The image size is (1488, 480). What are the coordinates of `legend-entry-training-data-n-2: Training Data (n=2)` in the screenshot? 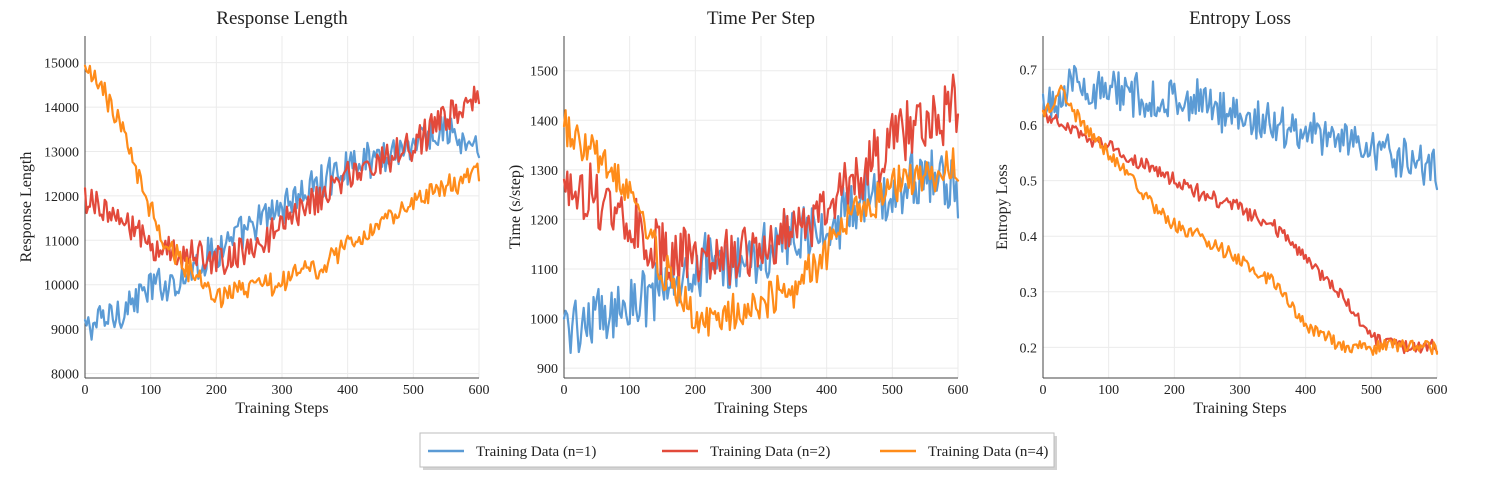 It's located at (746, 452).